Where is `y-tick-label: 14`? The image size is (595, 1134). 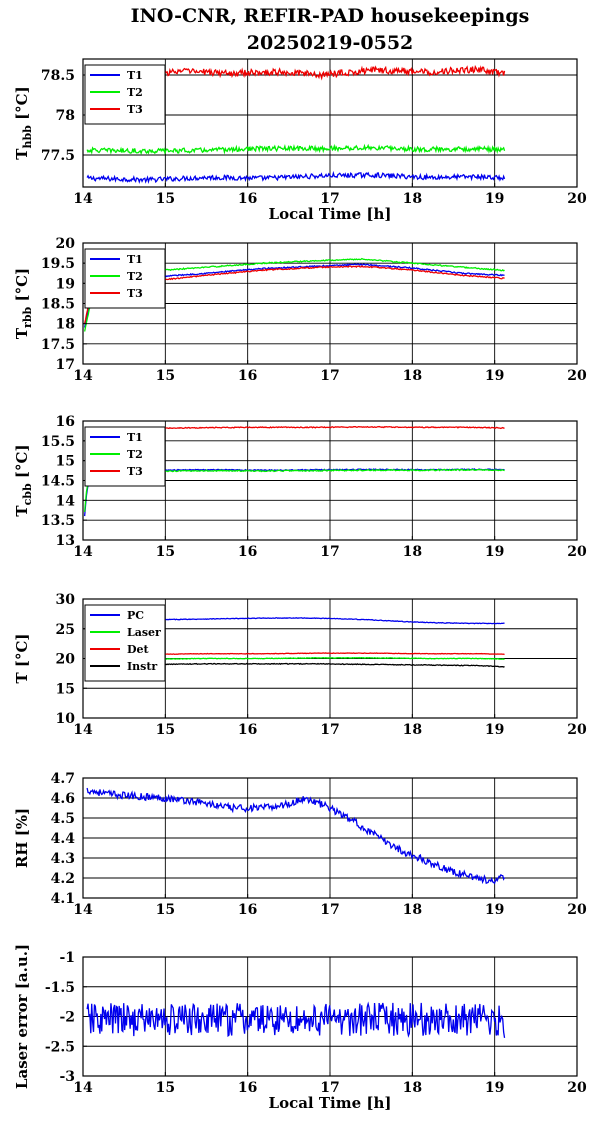
y-tick-label: 14 is located at coordinates (66, 501).